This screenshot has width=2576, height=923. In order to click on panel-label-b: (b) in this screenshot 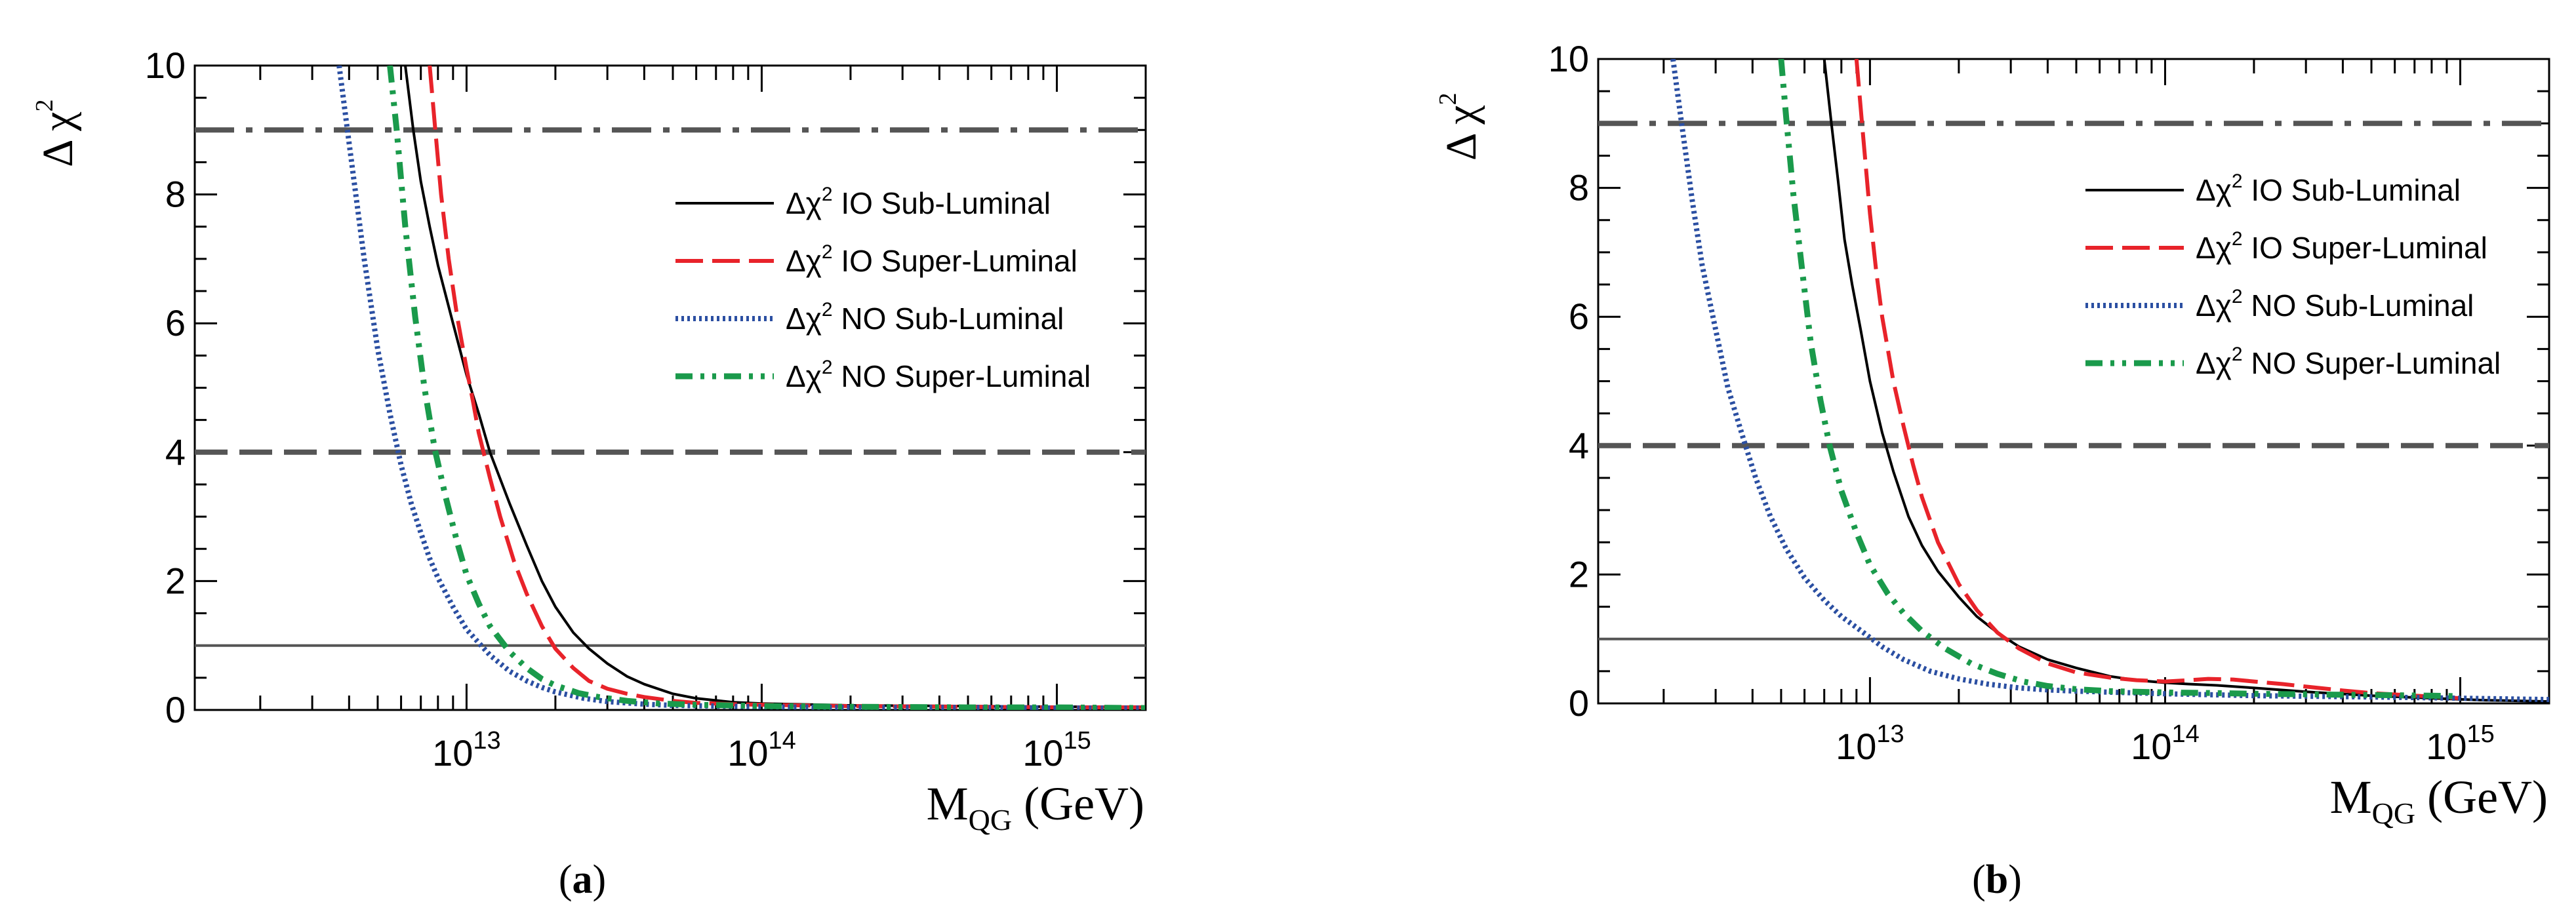, I will do `click(1997, 879)`.